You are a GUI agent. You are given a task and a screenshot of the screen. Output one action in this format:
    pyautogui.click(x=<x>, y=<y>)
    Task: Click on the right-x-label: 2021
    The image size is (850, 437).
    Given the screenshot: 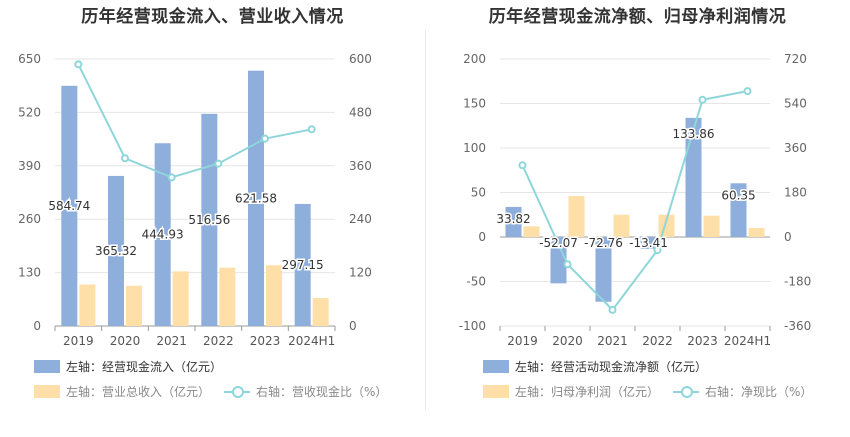 What is the action you would take?
    pyautogui.click(x=612, y=341)
    